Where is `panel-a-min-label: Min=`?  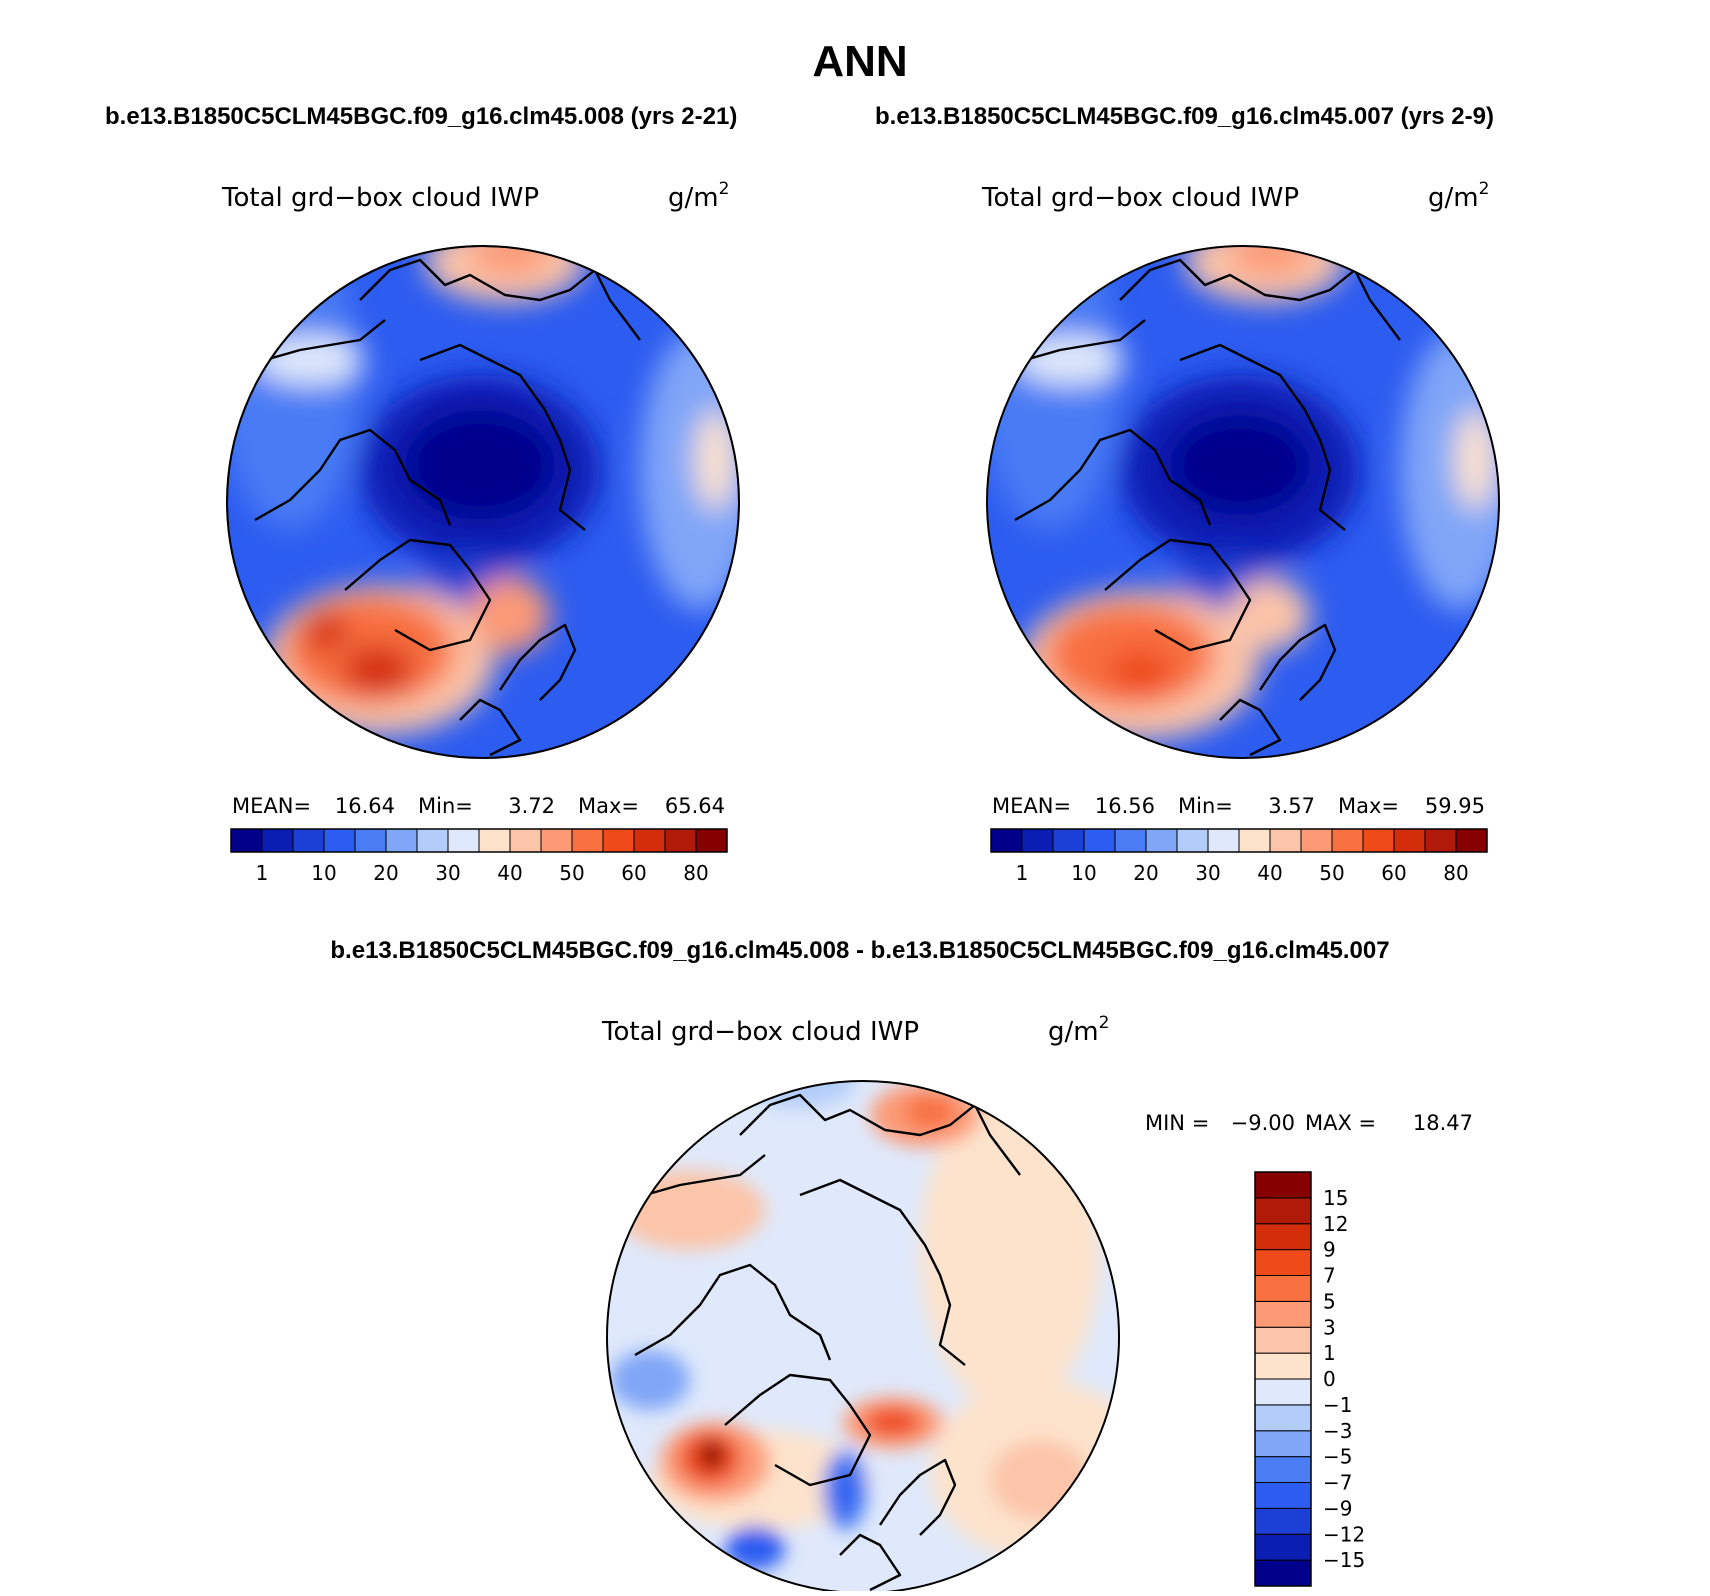
panel-a-min-label: Min= is located at coordinates (445, 806).